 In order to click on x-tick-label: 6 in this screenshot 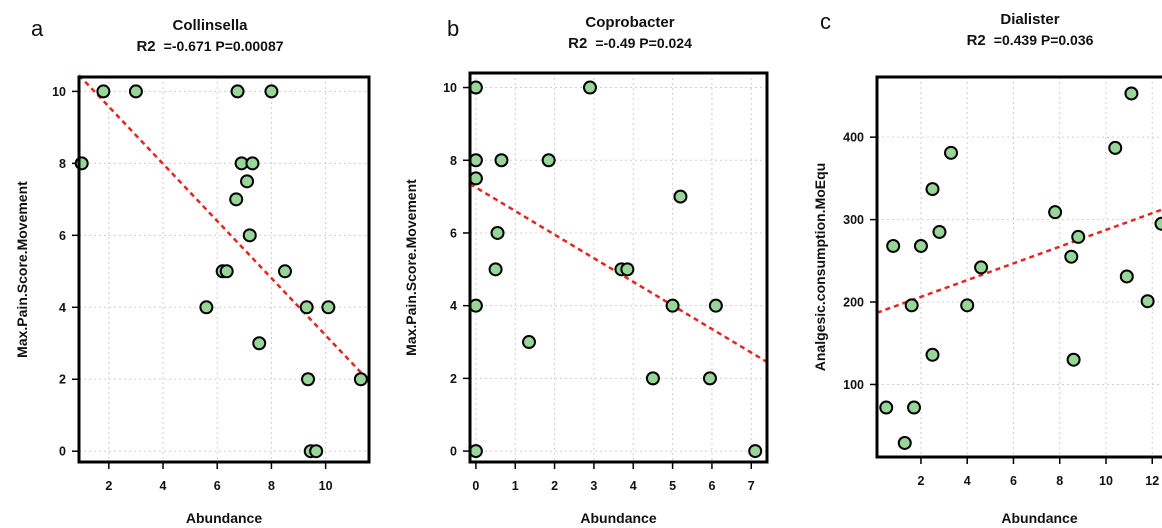, I will do `click(711, 486)`.